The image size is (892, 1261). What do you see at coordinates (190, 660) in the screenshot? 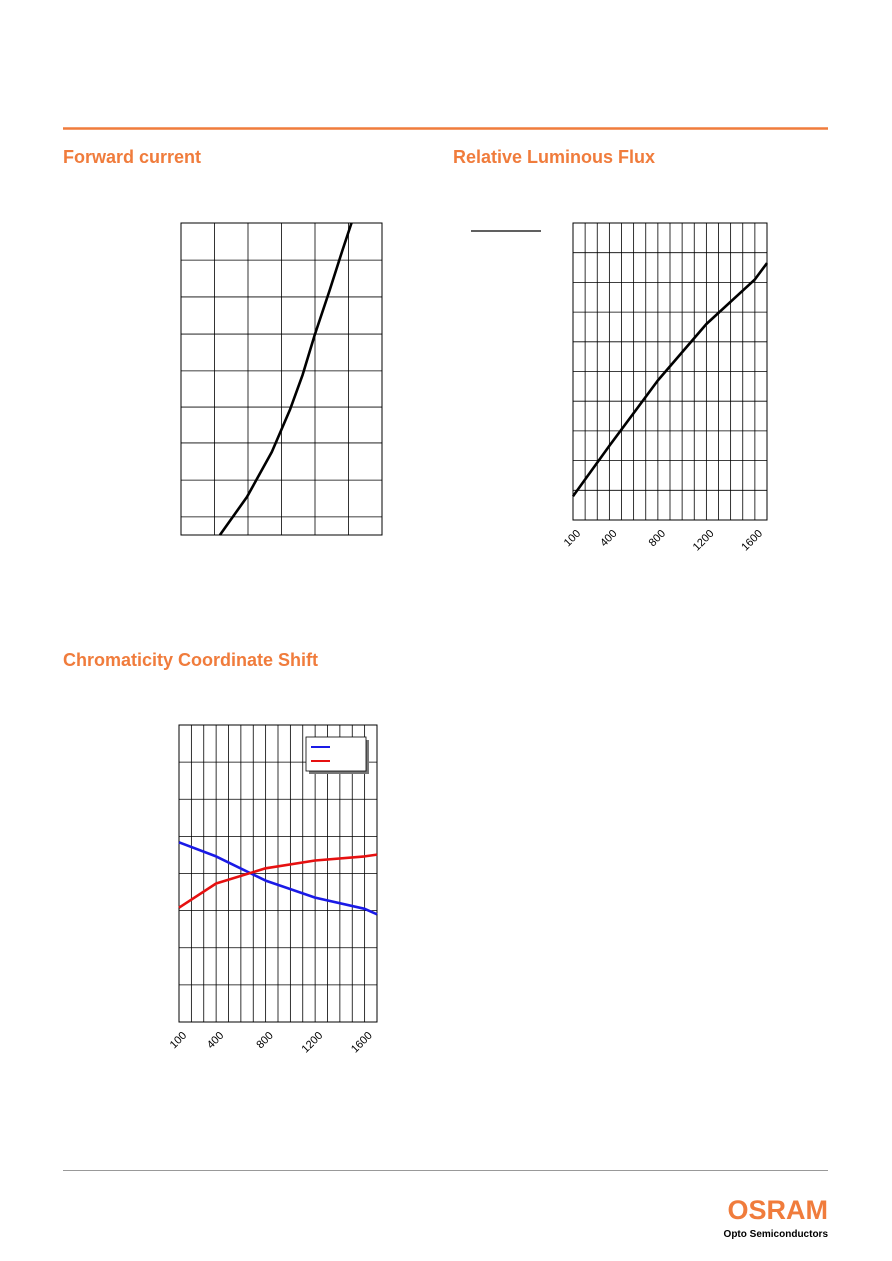
I see `chart-title: Chromaticity Coordinate Shift` at bounding box center [190, 660].